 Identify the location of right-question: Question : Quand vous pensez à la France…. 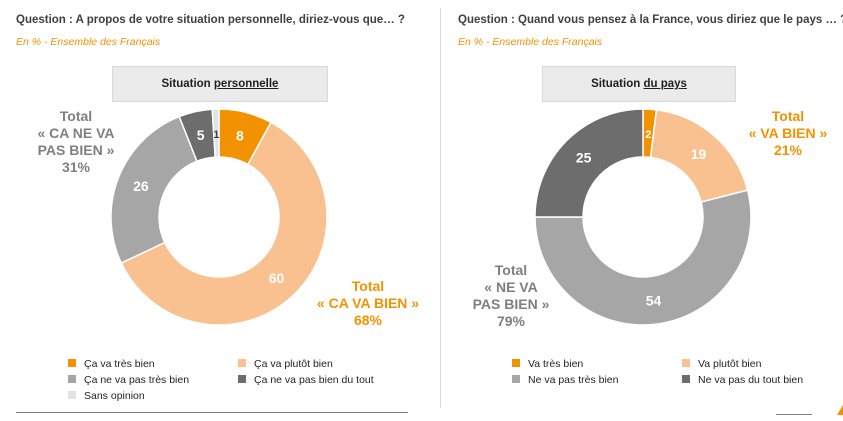
(650, 20).